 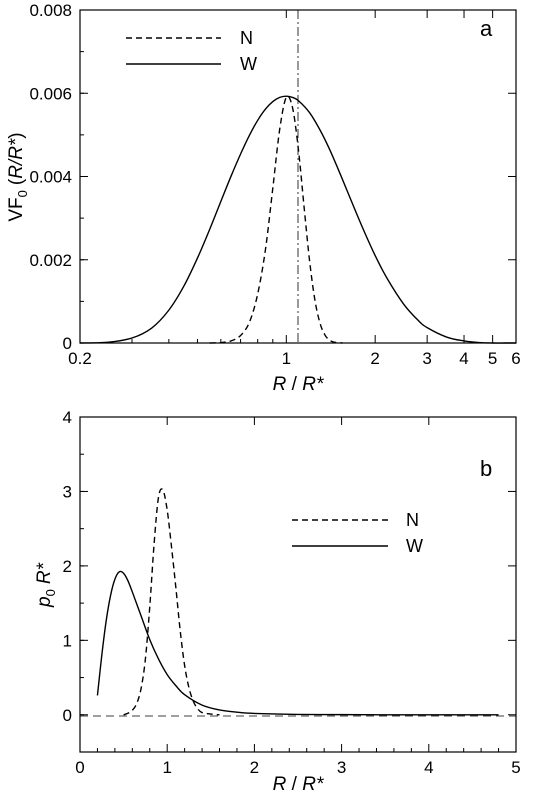 I want to click on panel-a-x-tick-label: 2, so click(x=374, y=358).